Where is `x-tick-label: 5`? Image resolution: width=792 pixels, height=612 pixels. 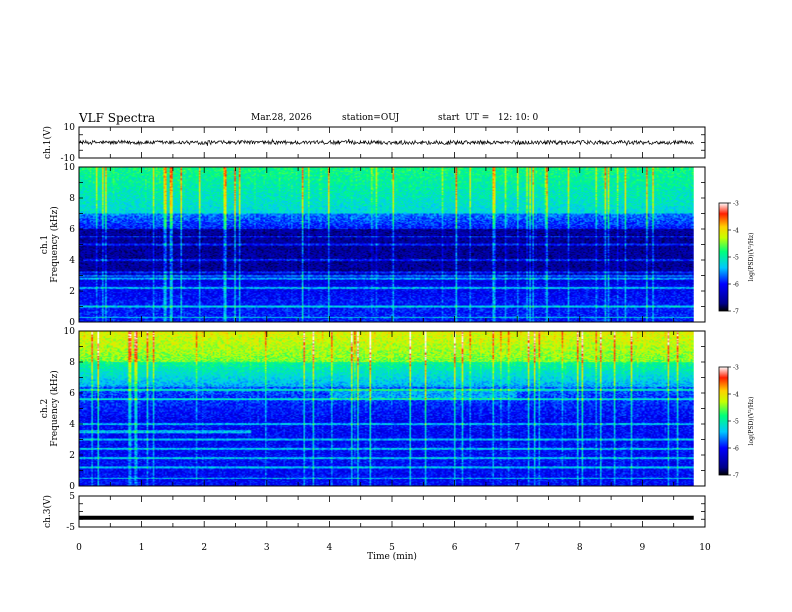 x-tick-label: 5 is located at coordinates (392, 548).